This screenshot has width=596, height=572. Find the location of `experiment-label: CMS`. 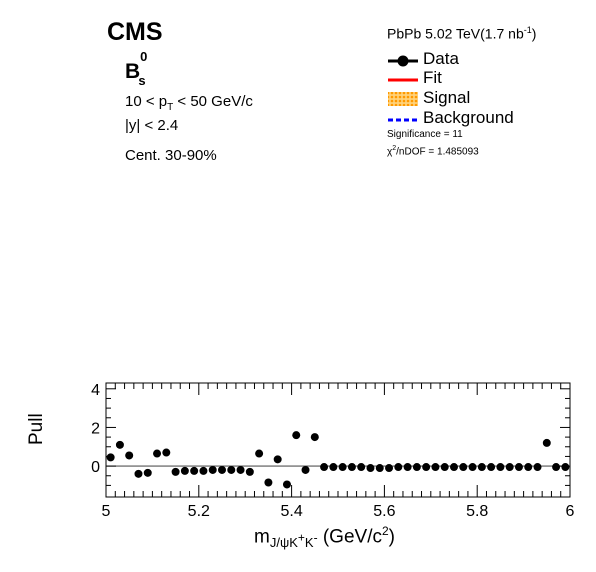

experiment-label: CMS is located at coordinates (135, 32).